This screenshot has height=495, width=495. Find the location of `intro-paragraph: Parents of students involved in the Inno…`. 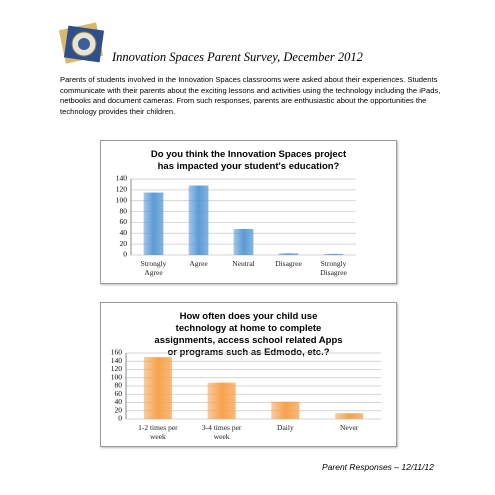

intro-paragraph: Parents of students involved in the Inno… is located at coordinates (250, 95).